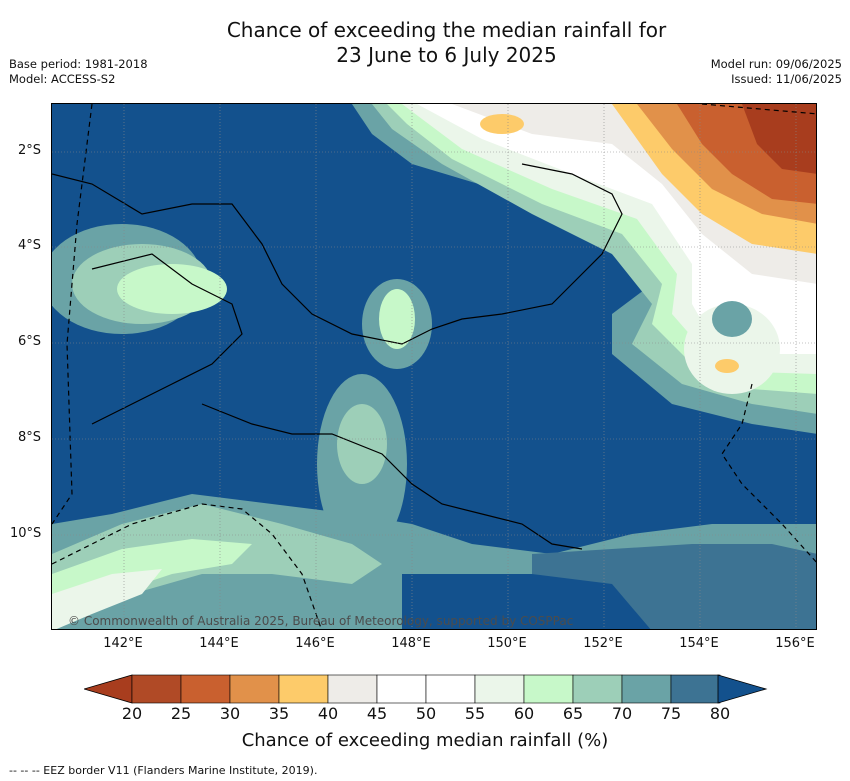  What do you see at coordinates (30, 437) in the screenshot?
I see `lat-label-8s: 8°S` at bounding box center [30, 437].